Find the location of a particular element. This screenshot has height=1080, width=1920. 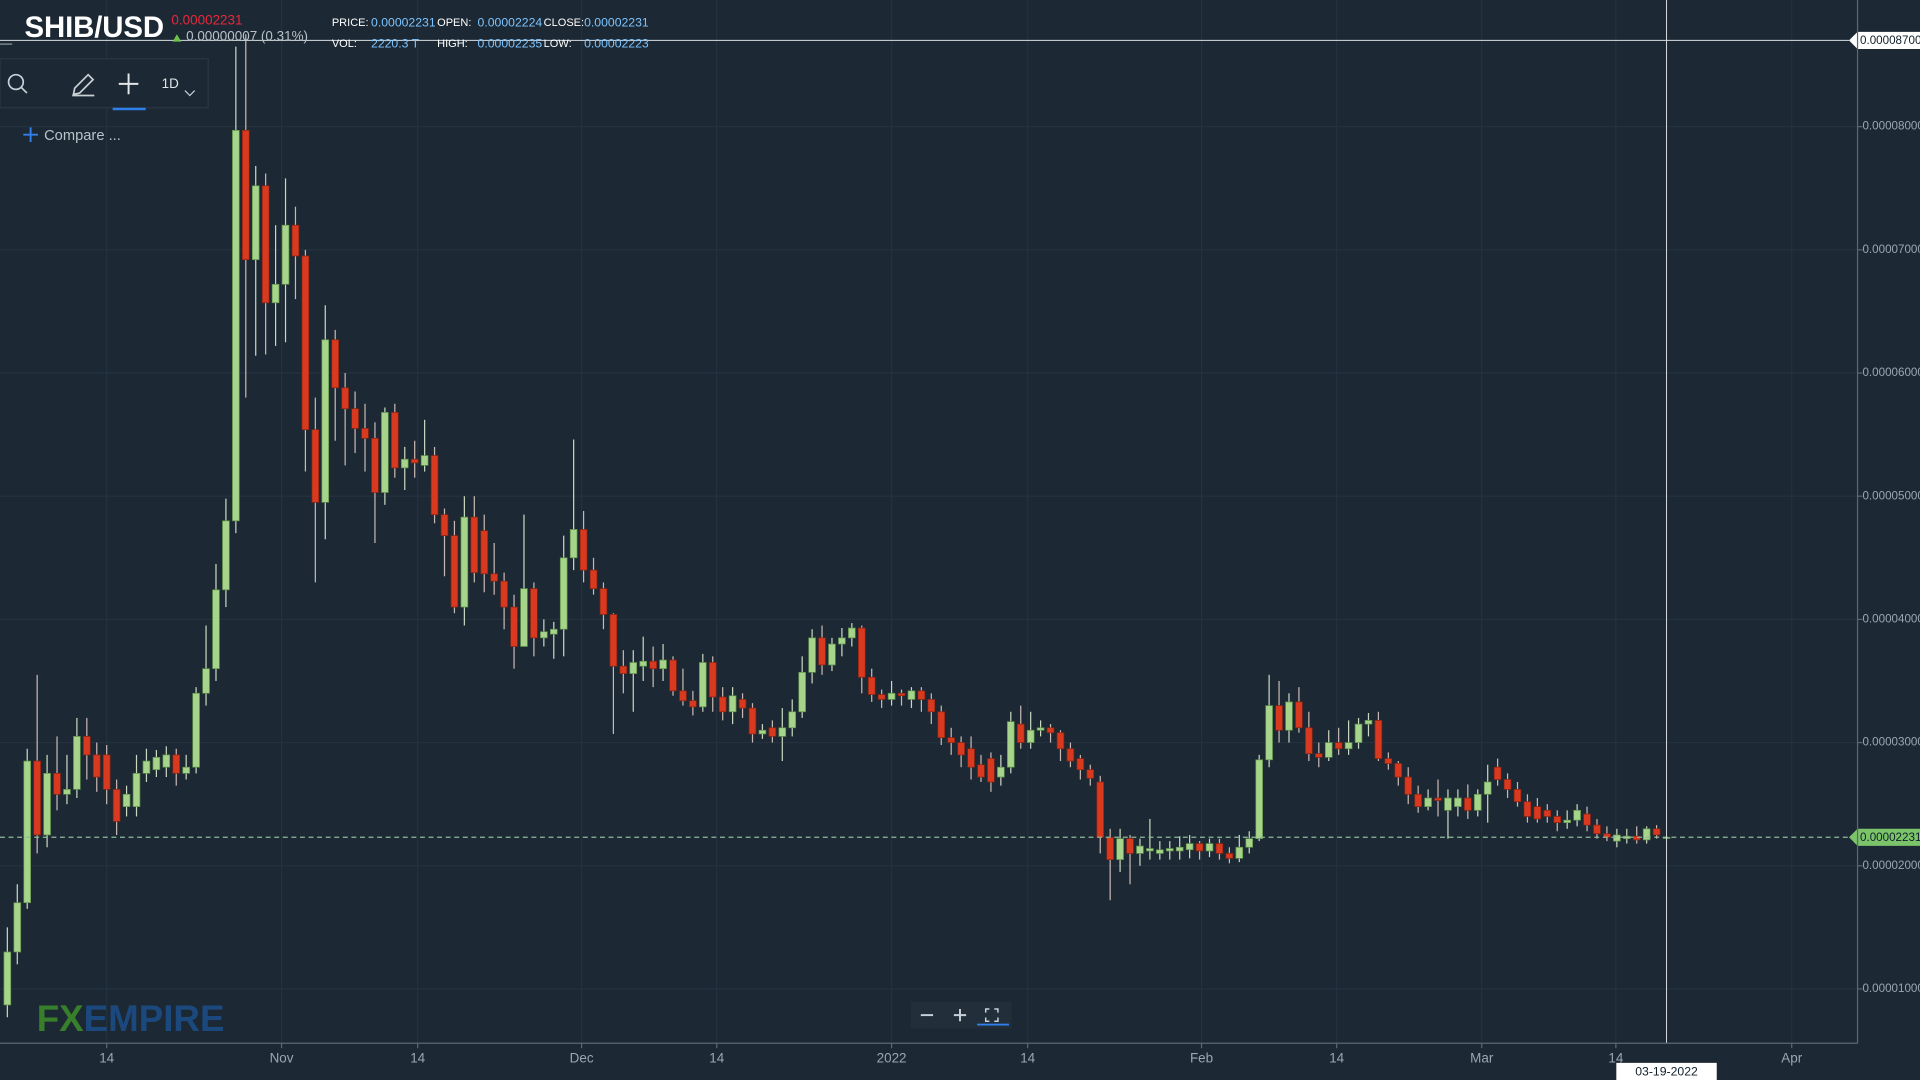

field-label: HIGH: is located at coordinates (452, 44).